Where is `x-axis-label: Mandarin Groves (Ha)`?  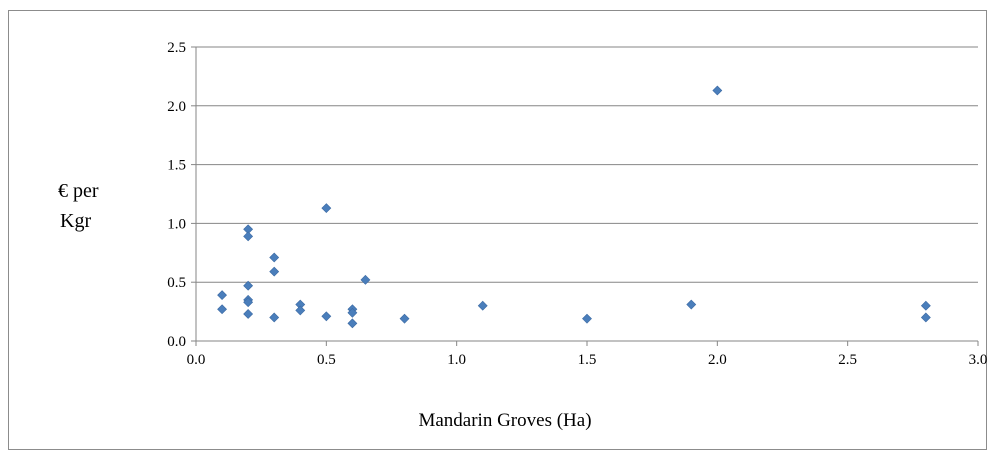
x-axis-label: Mandarin Groves (Ha) is located at coordinates (504, 420).